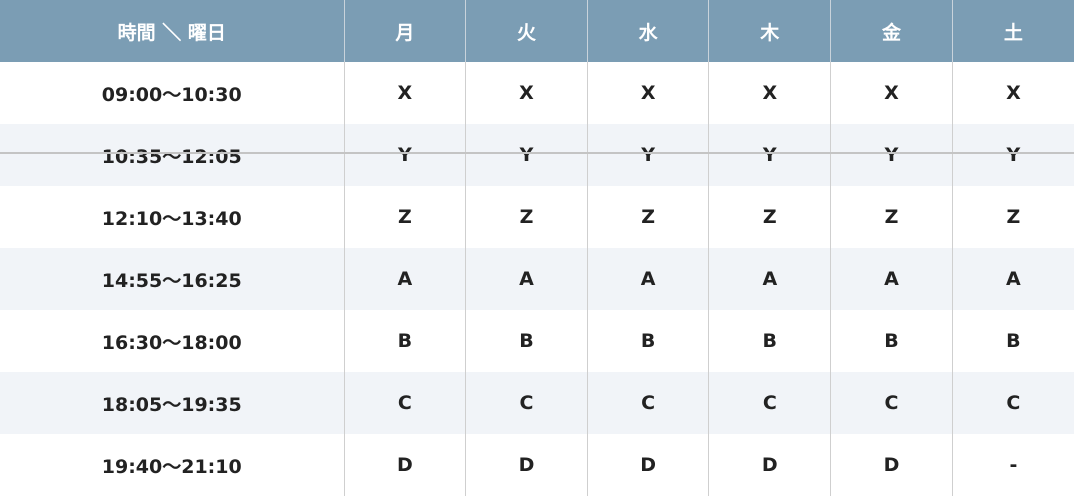 This screenshot has height=496, width=1074. I want to click on header-row: 時間 ＼ 曜日月火水木金土, so click(537, 31).